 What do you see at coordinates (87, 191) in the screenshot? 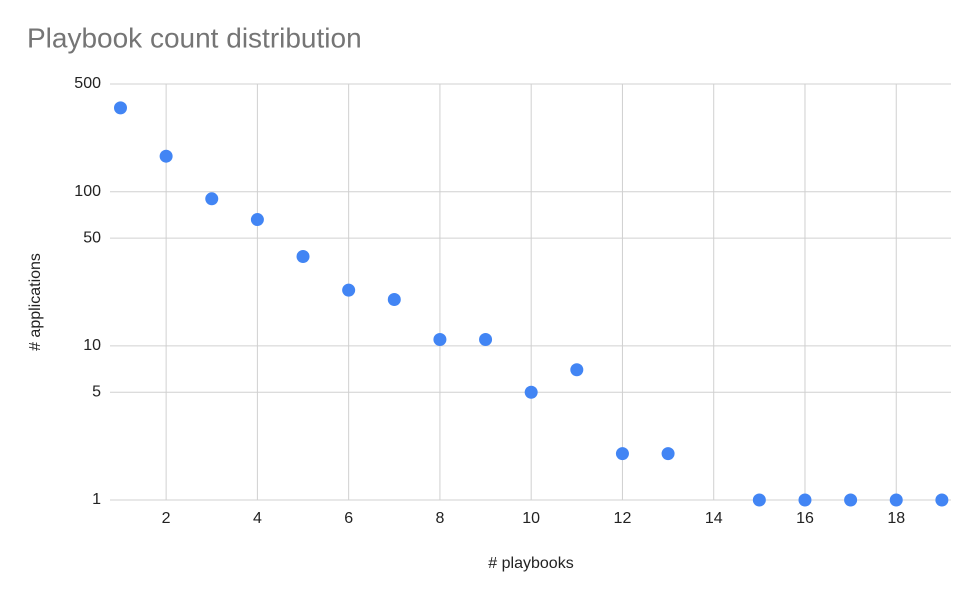
I see `y-tick-label: 100` at bounding box center [87, 191].